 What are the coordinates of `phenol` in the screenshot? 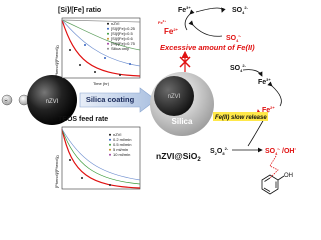 It's located at (273, 184).